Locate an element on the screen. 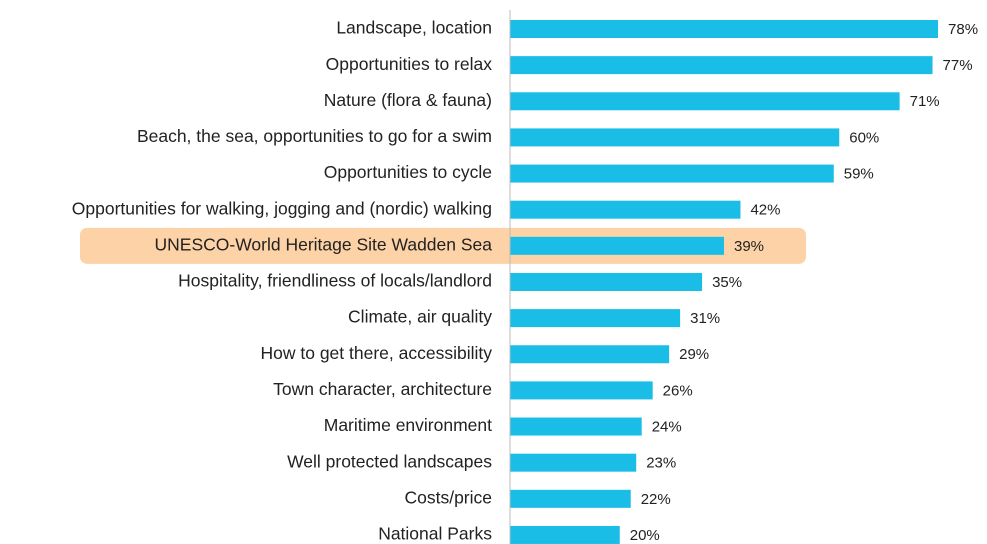 The image size is (987, 544). category-label: Town character, architecture is located at coordinates (382, 389).